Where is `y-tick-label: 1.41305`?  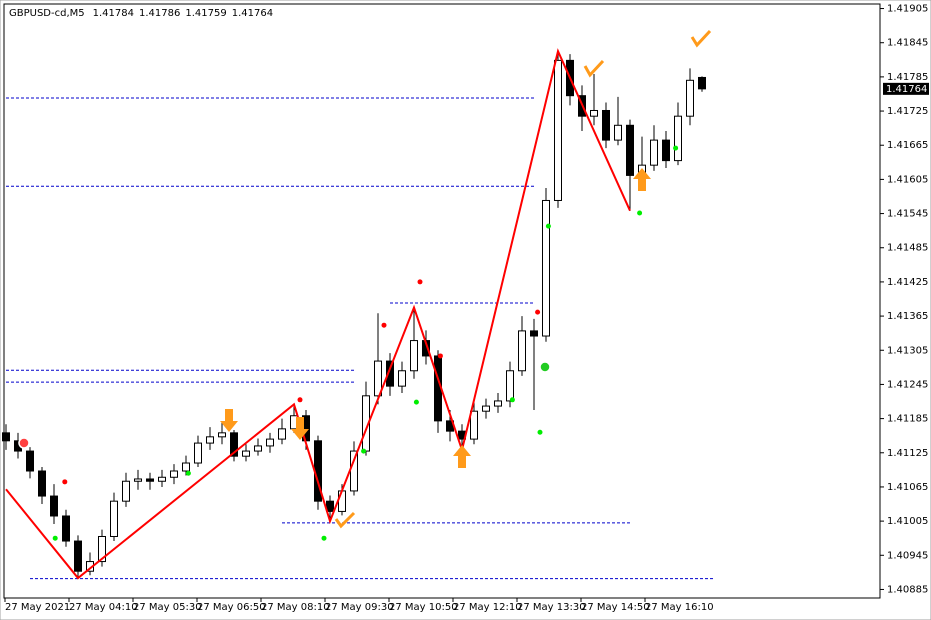
y-tick-label: 1.41305 is located at coordinates (907, 350).